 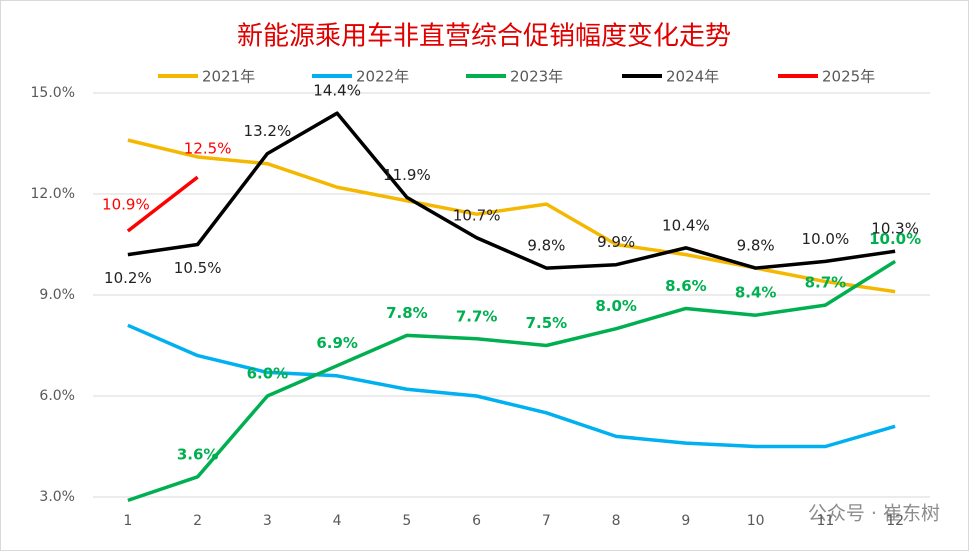 What do you see at coordinates (477, 215) in the screenshot?
I see `data-label: 10.7%` at bounding box center [477, 215].